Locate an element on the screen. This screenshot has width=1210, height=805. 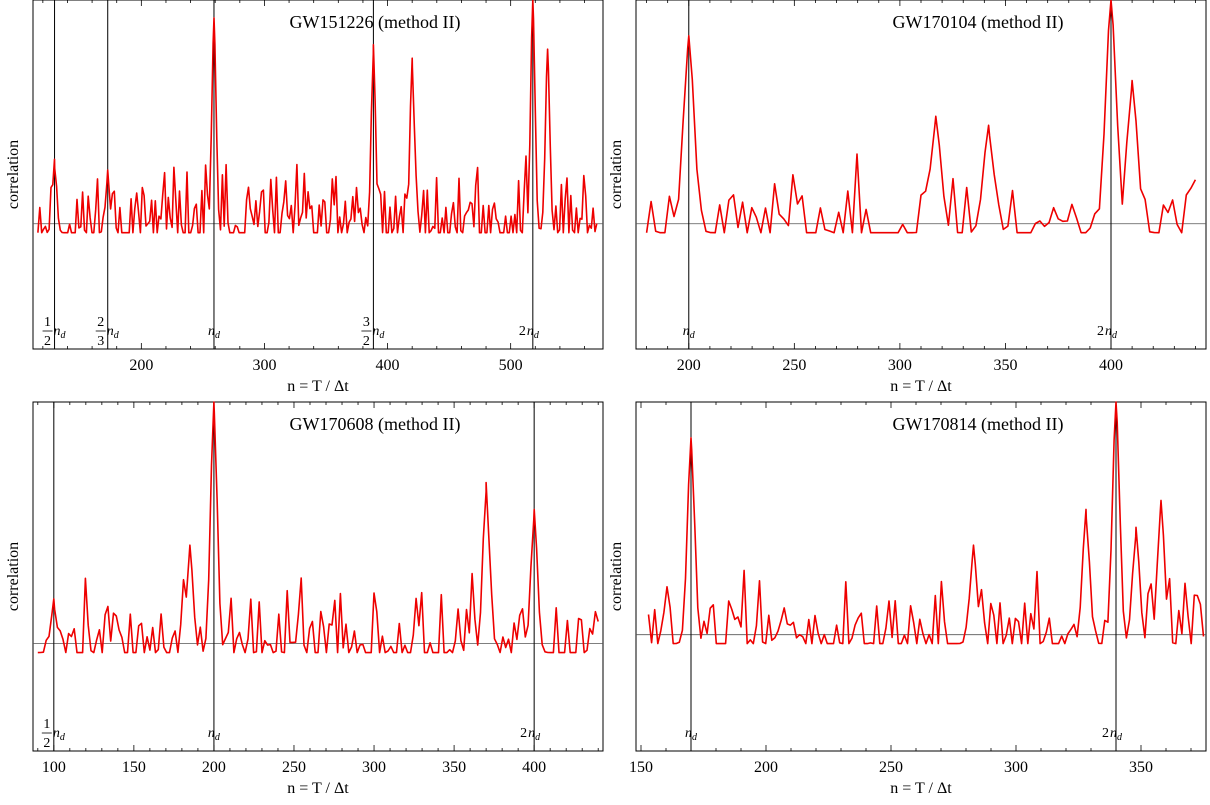
fraction-denominator: 3 is located at coordinates (100, 341).